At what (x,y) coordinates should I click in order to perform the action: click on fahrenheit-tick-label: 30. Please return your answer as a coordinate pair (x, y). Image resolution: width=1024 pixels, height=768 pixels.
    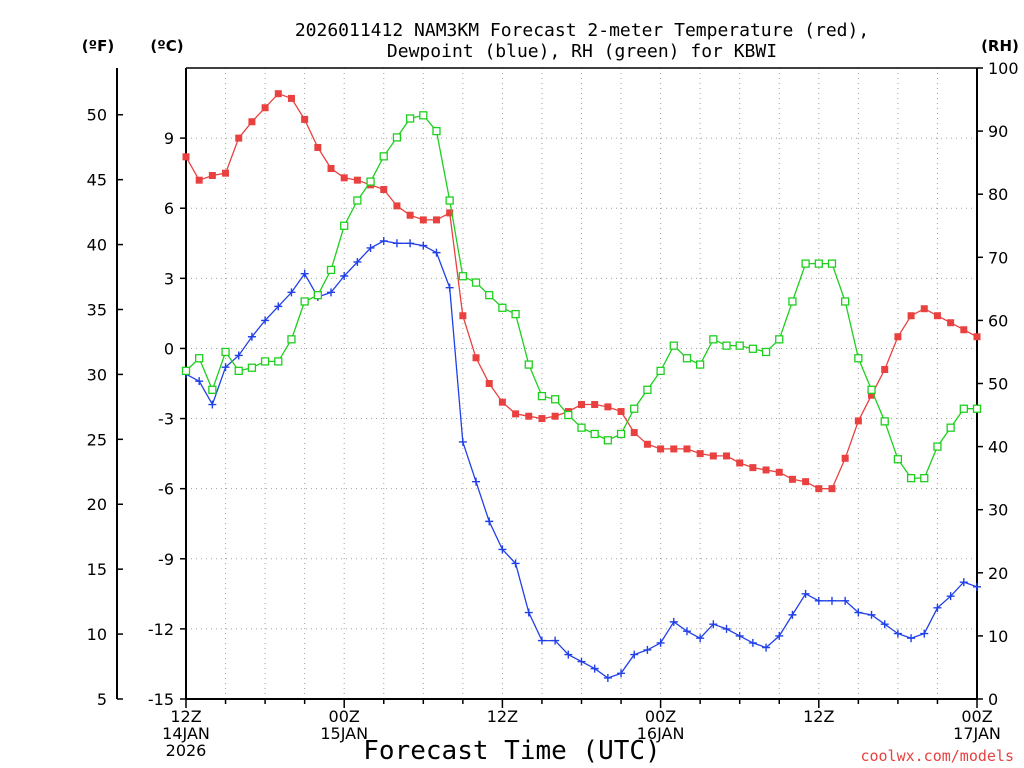
    Looking at the image, I should click on (97, 374).